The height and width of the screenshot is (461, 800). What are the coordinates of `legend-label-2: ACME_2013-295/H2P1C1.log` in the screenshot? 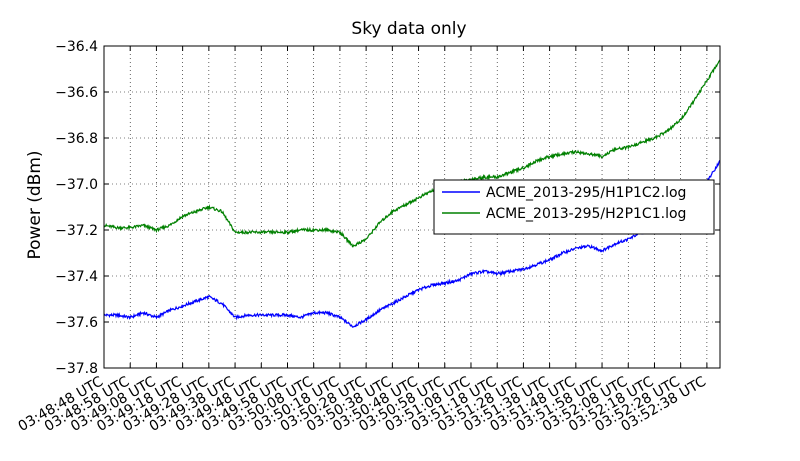 It's located at (586, 214).